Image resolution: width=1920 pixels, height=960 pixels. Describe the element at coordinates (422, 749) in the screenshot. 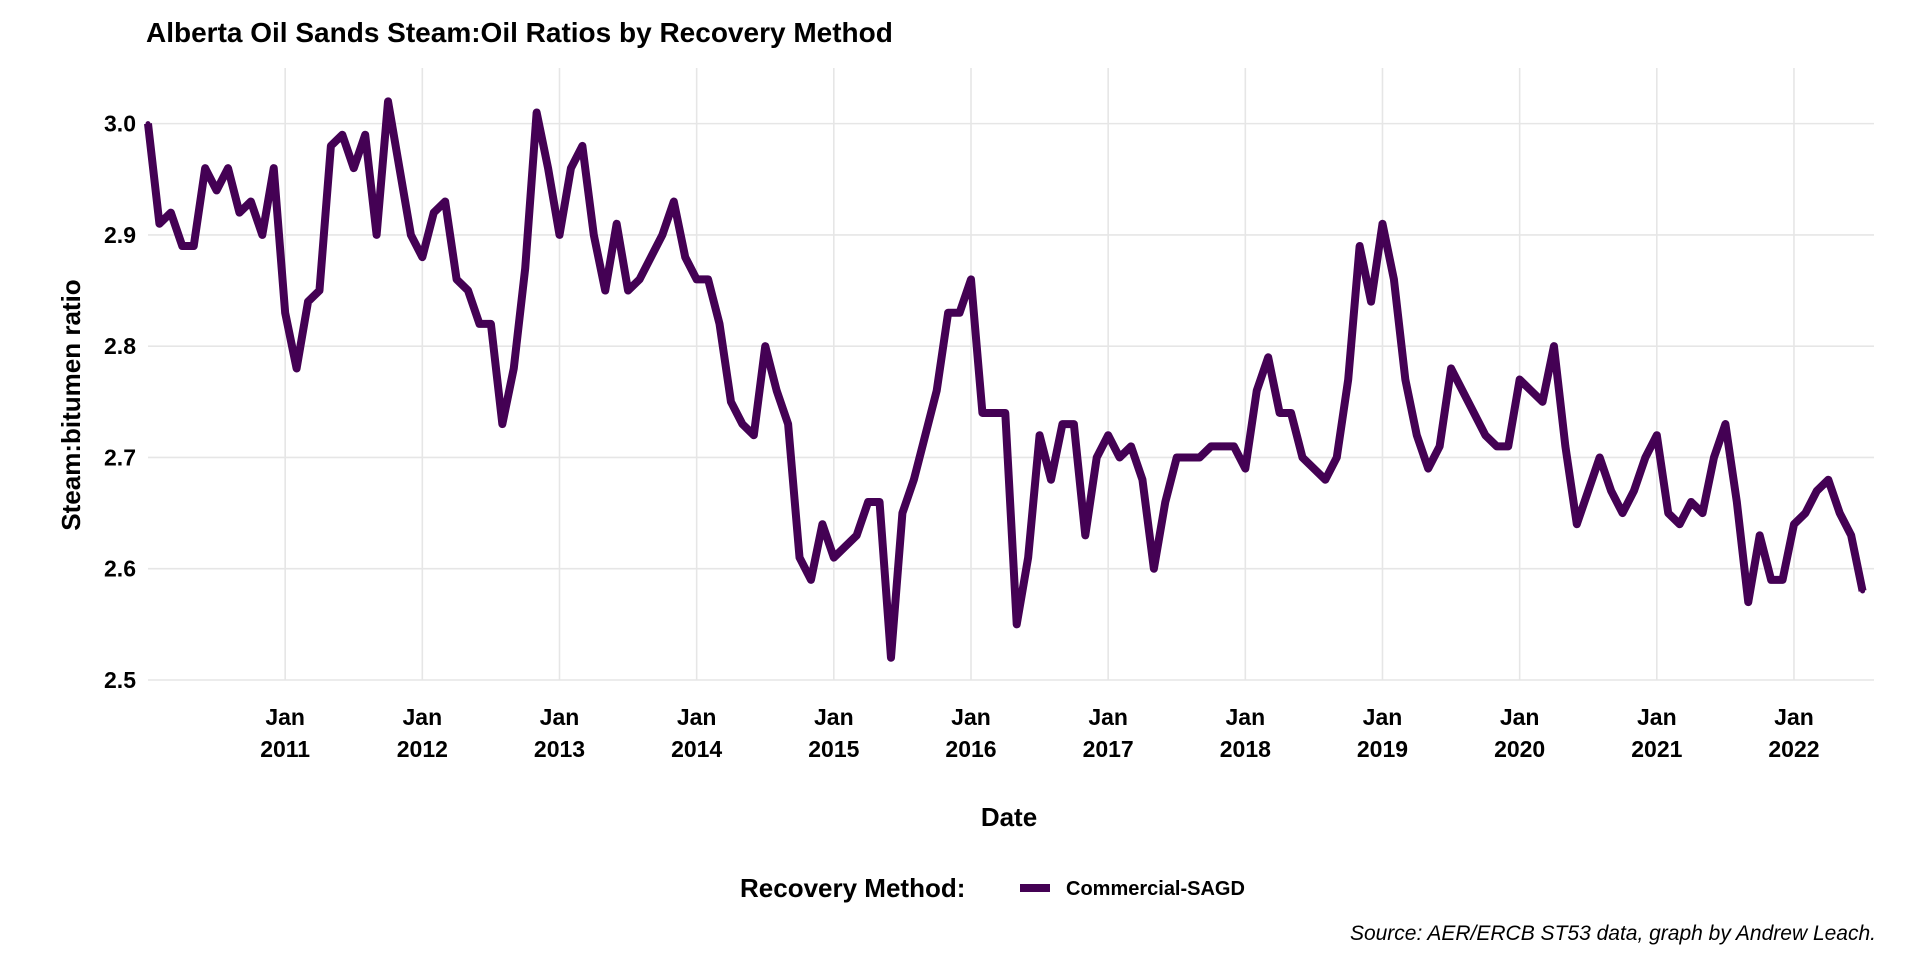

I see `x-tick-label-year: 2012` at that location.